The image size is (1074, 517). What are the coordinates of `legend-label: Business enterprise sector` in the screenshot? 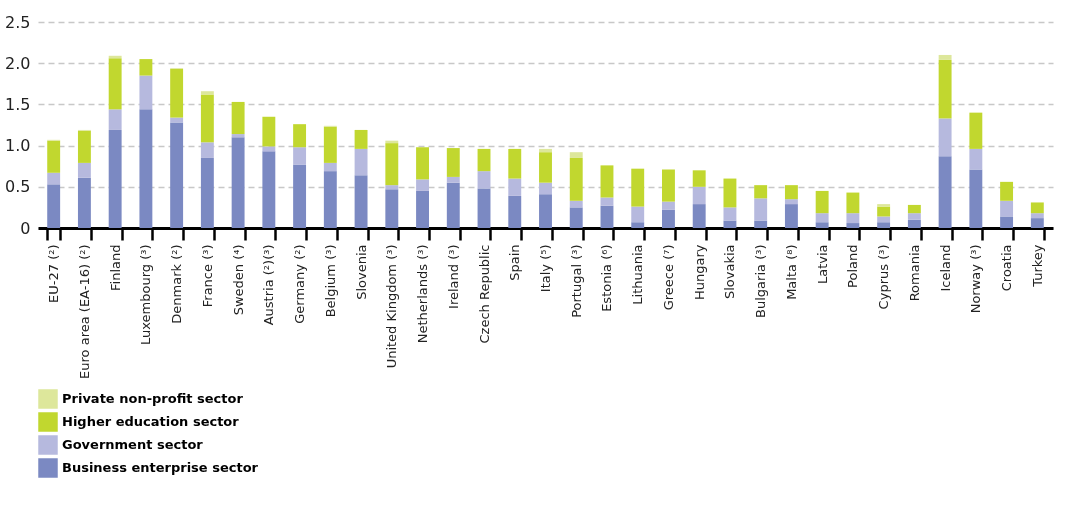 It's located at (160, 467).